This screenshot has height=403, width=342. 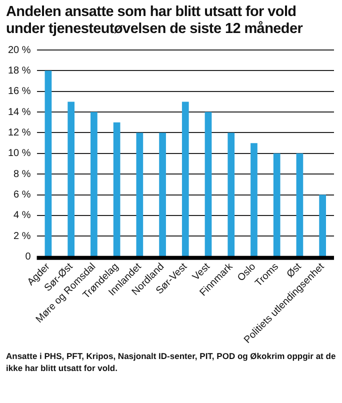 I want to click on y-tick-label: 2 %, so click(x=22, y=236).